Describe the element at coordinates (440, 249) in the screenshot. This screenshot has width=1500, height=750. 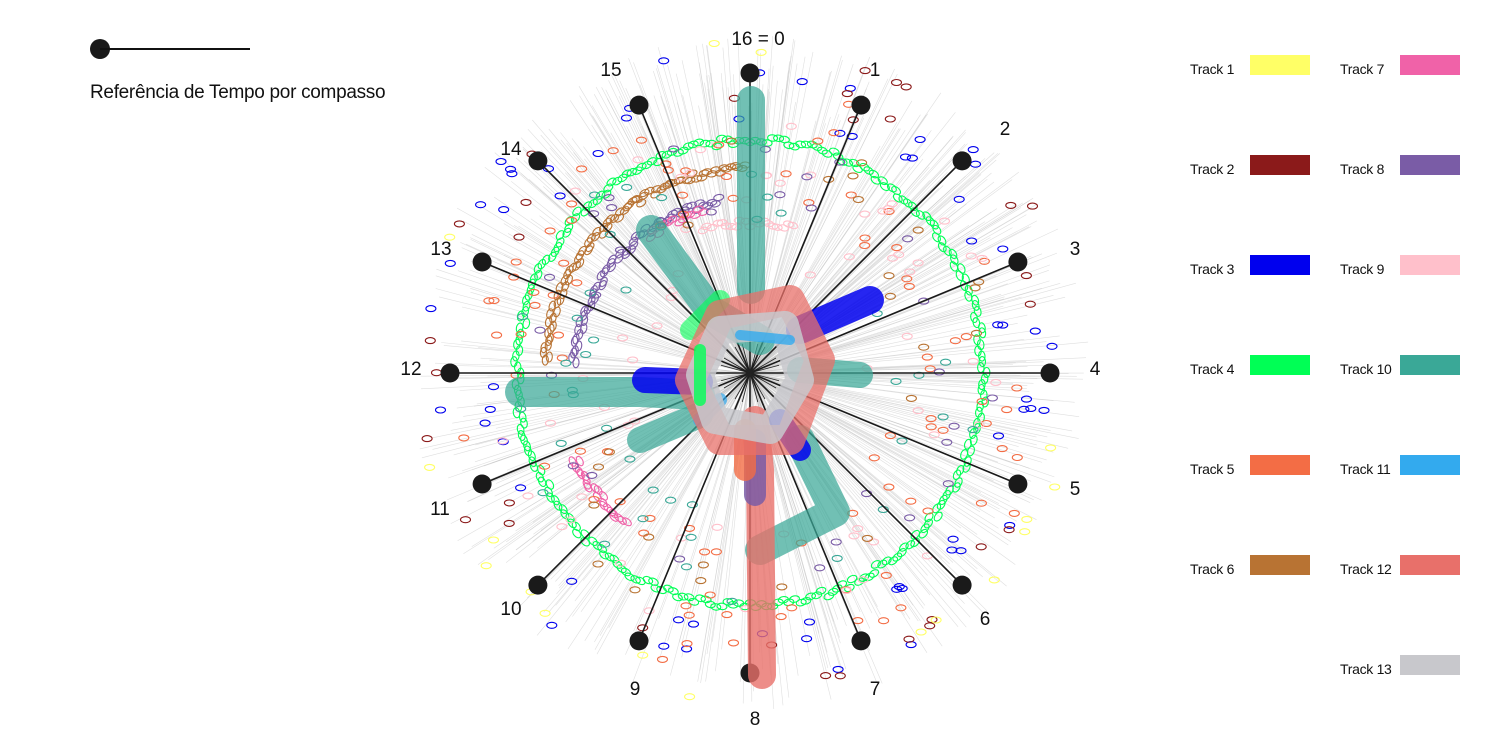
I see `bar-label: 13` at that location.